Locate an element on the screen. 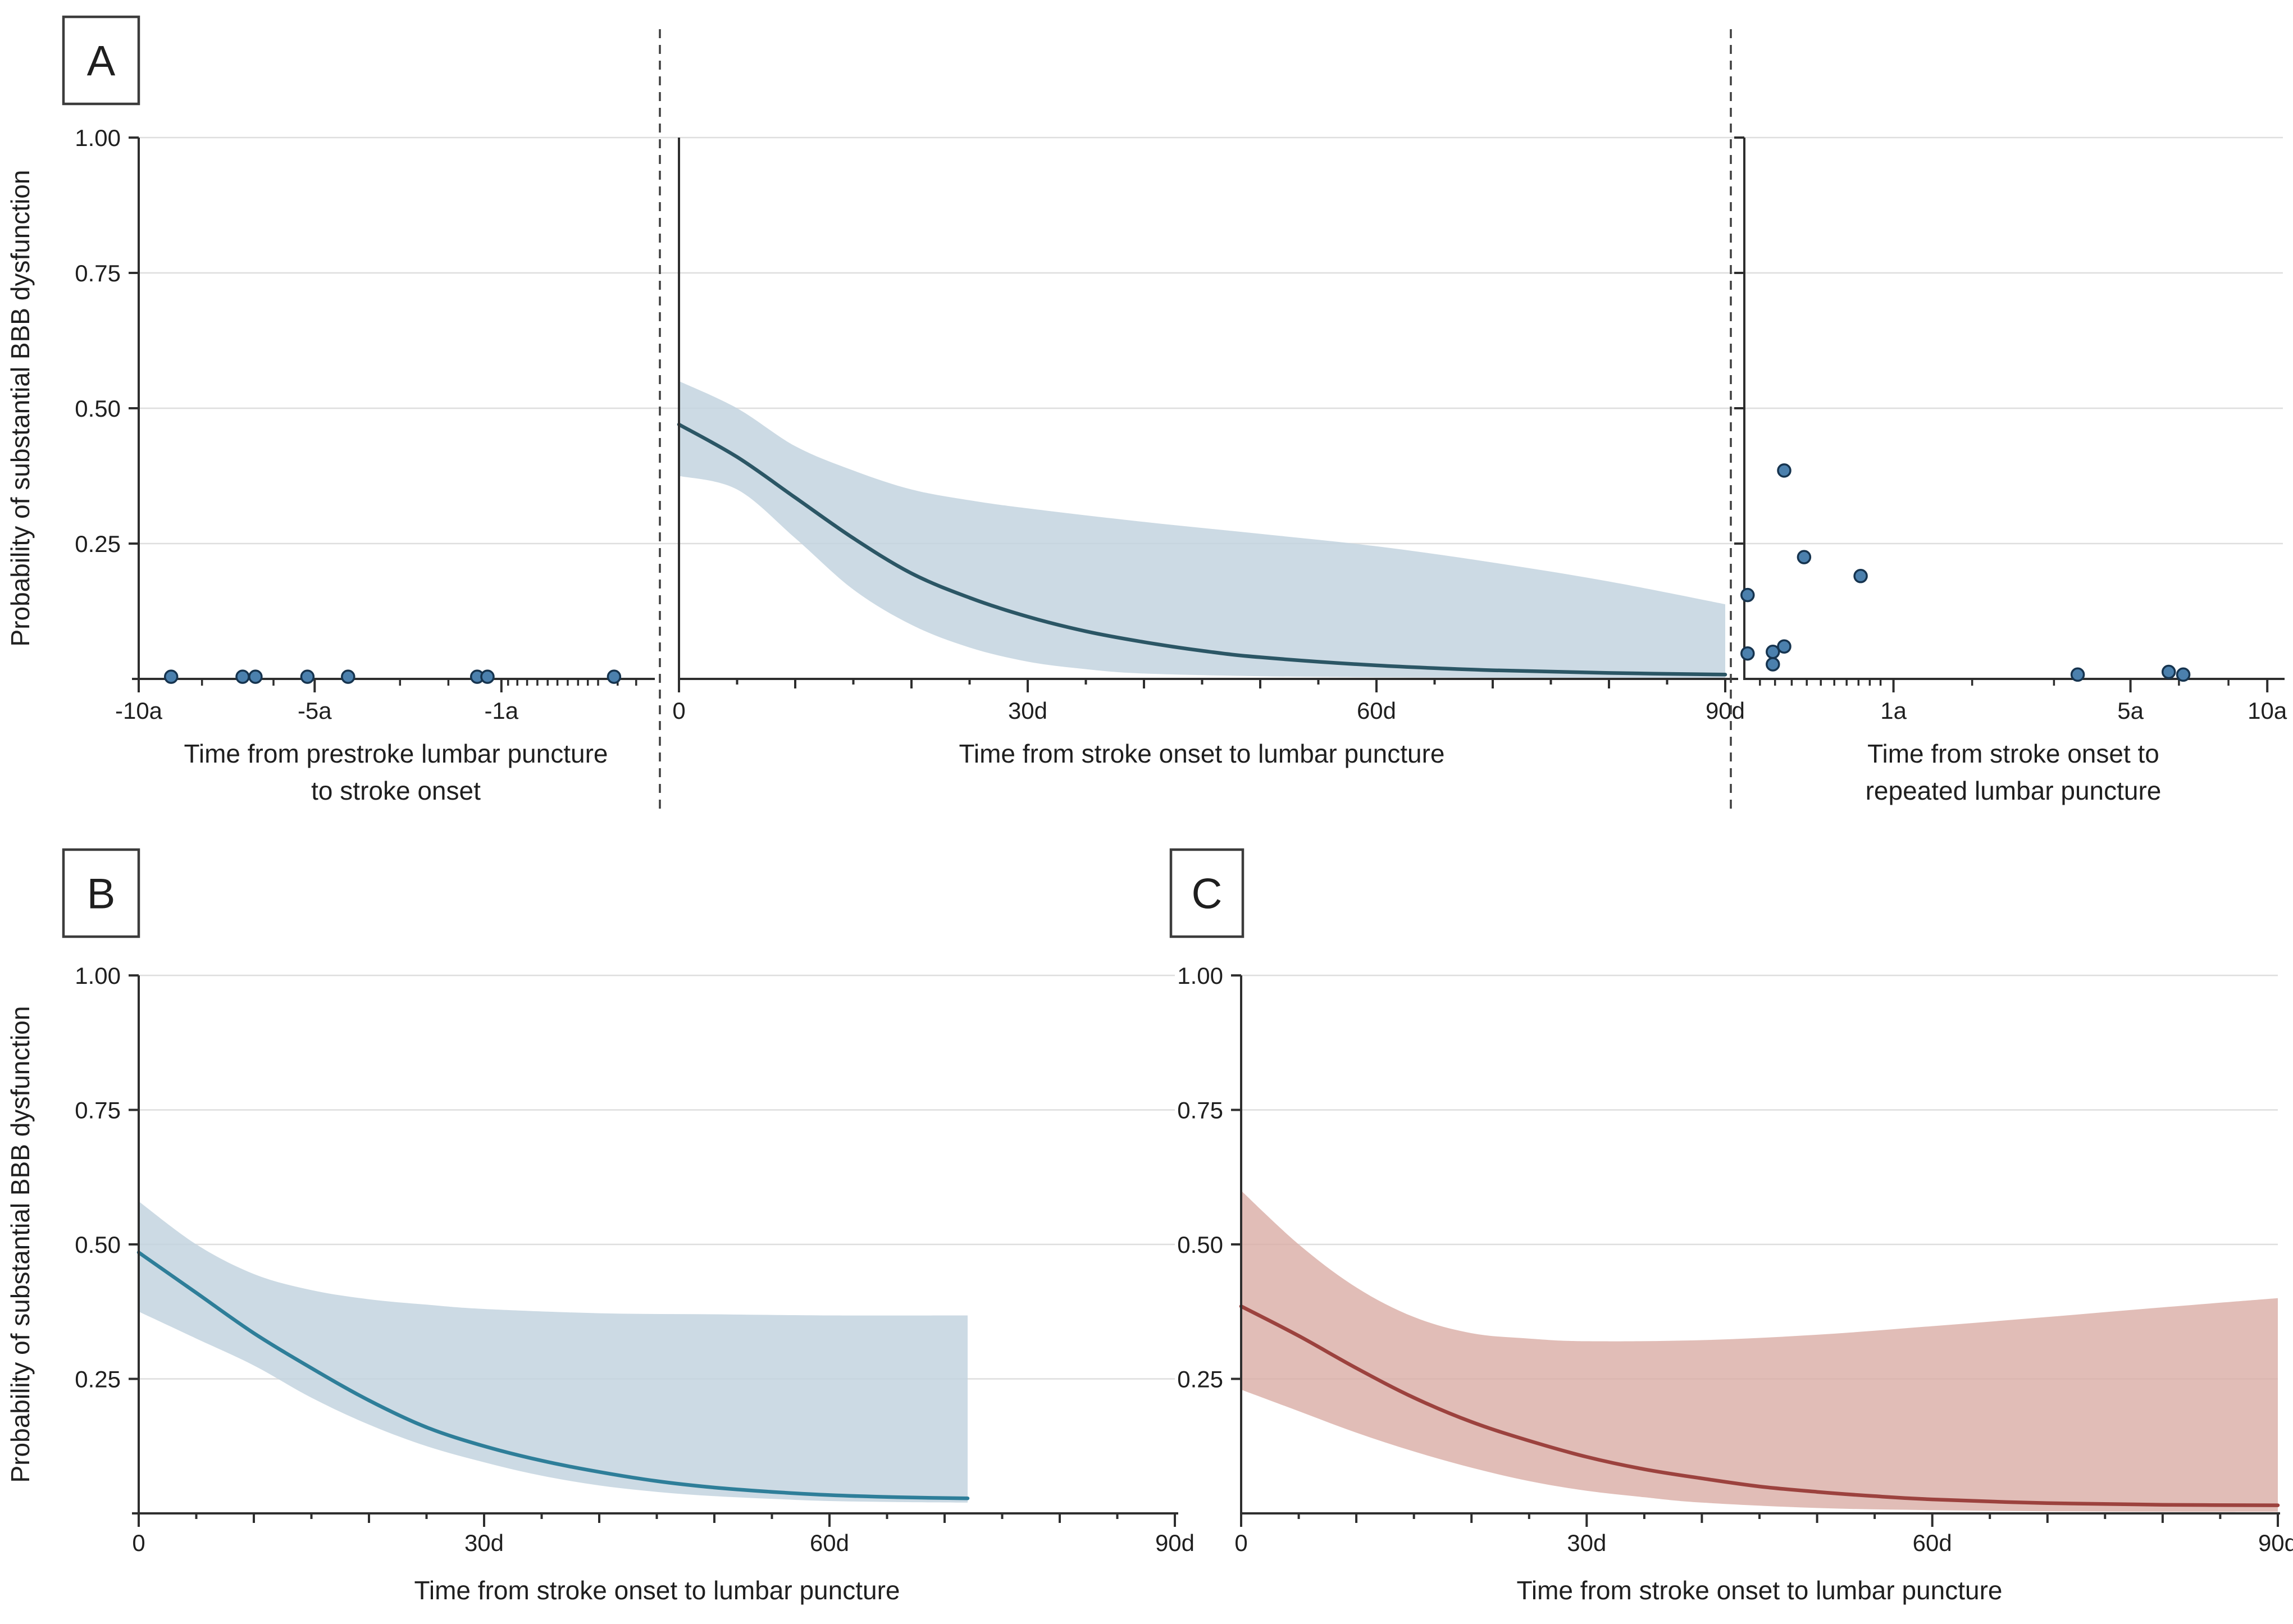 Image resolution: width=2293 pixels, height=1624 pixels. x-axis-tick-label: -5a is located at coordinates (315, 710).